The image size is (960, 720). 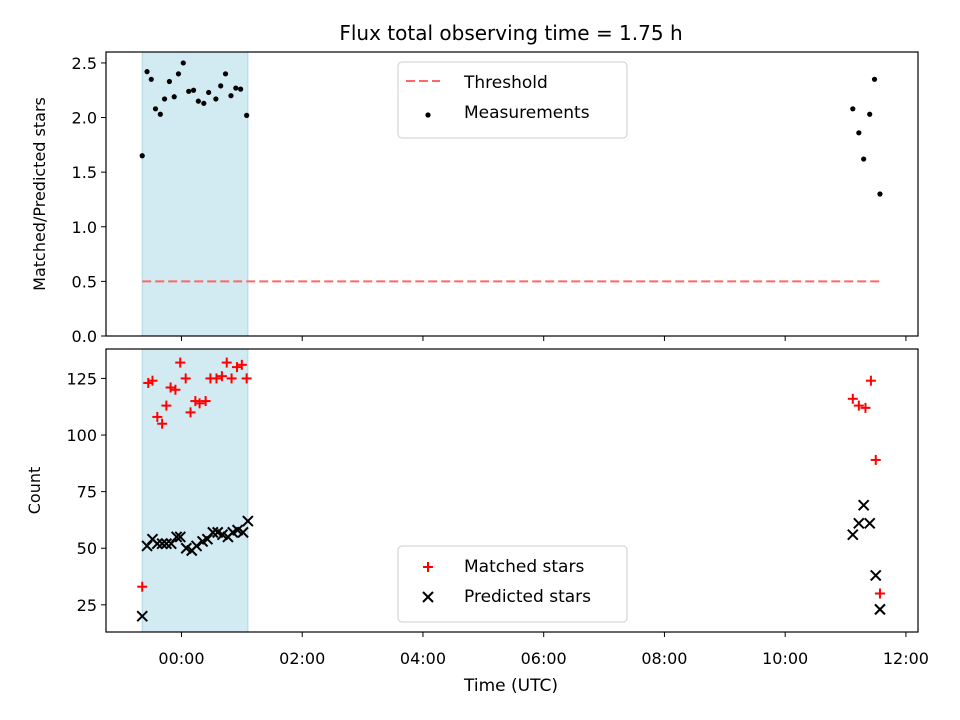 What do you see at coordinates (87, 548) in the screenshot?
I see `y-tick-label: 50` at bounding box center [87, 548].